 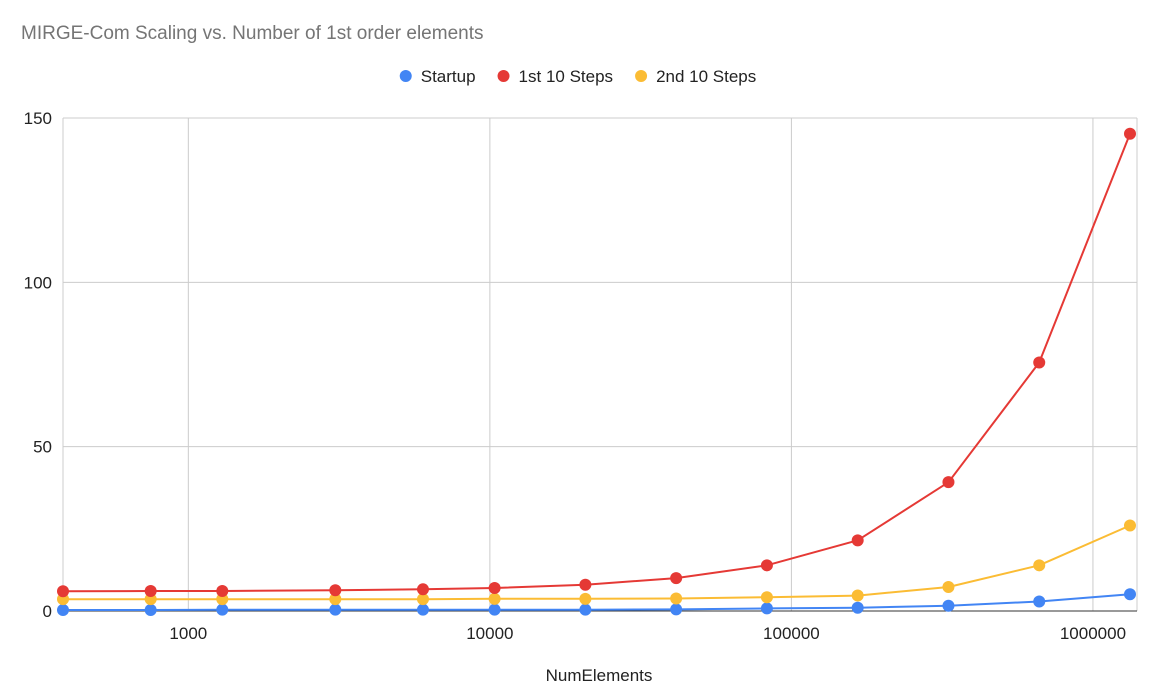 I want to click on legend: Startup 1st 10 Steps 2nd 10 Steps, so click(x=577, y=76).